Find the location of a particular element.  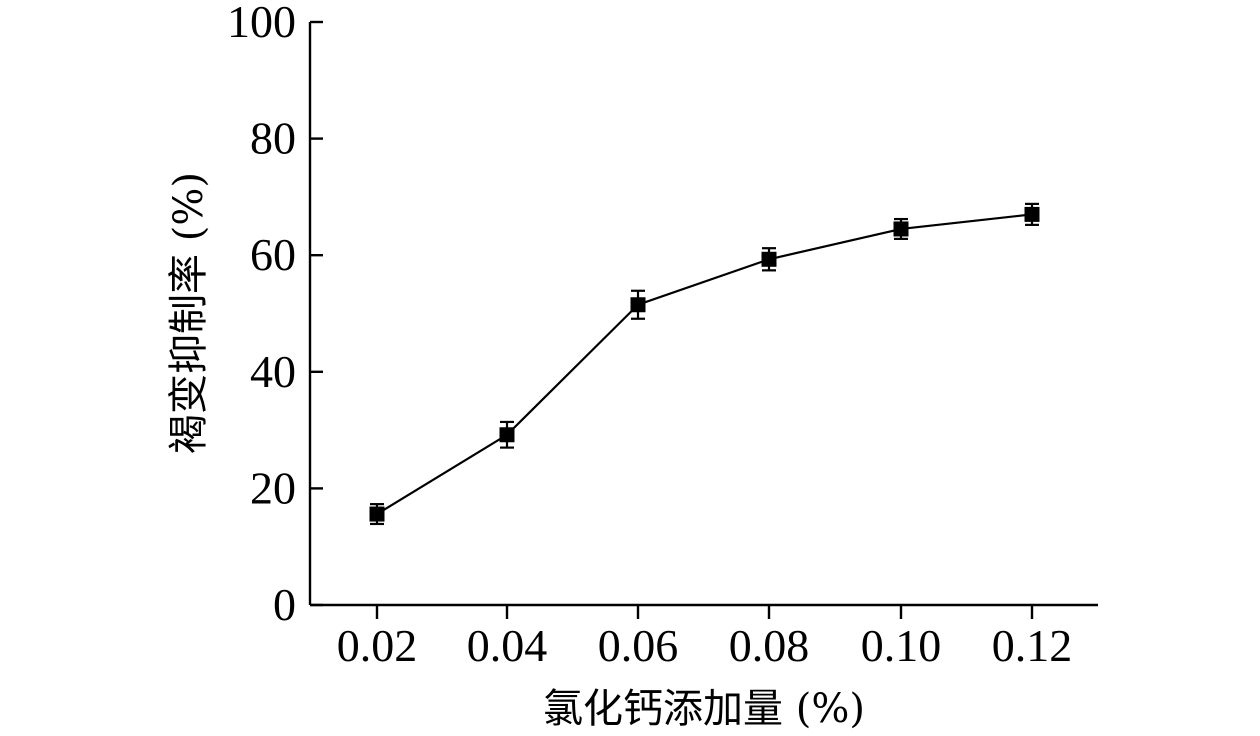

y-tick-label: 100 is located at coordinates (261, 23).